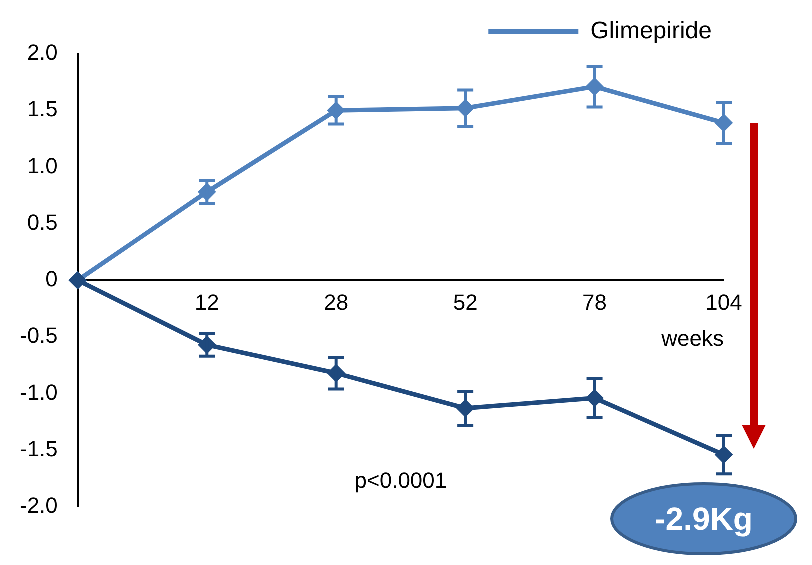  What do you see at coordinates (651, 31) in the screenshot?
I see `legend-label: Glimepiride` at bounding box center [651, 31].